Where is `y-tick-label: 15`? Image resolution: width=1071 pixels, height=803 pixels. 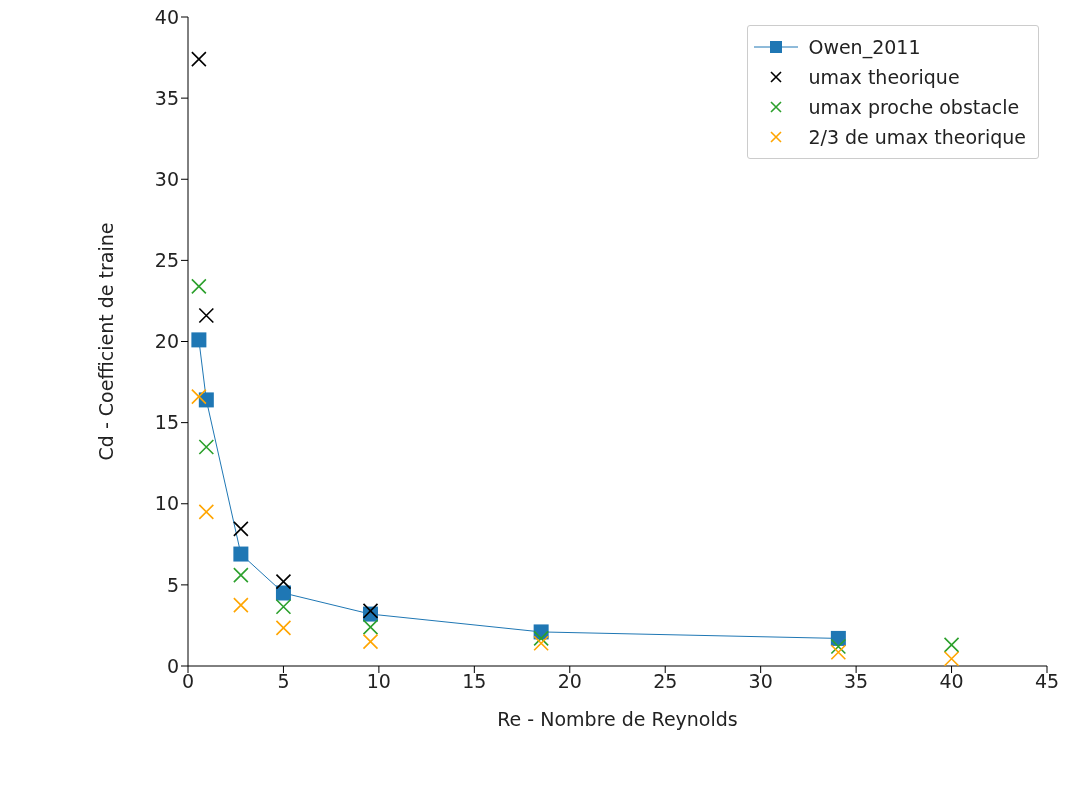
y-tick-label: 15 is located at coordinates (166, 422).